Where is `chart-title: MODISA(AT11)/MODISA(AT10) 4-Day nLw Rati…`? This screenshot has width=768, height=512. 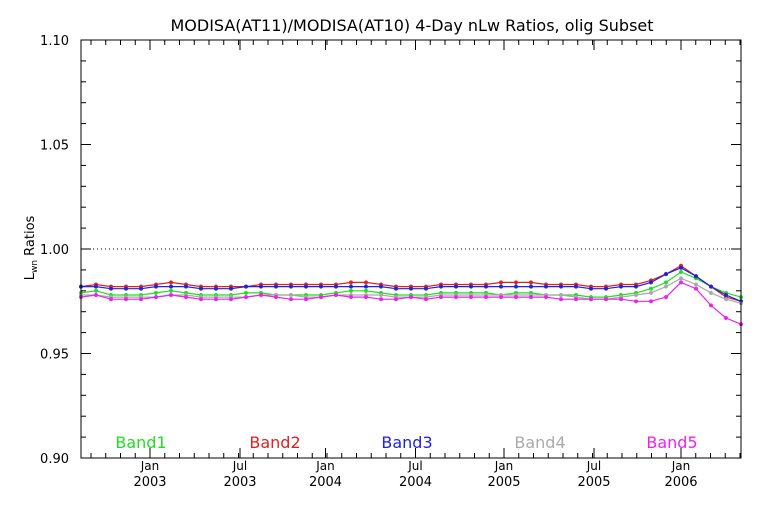 chart-title: MODISA(AT11)/MODISA(AT10) 4-Day nLw Rati… is located at coordinates (411, 25).